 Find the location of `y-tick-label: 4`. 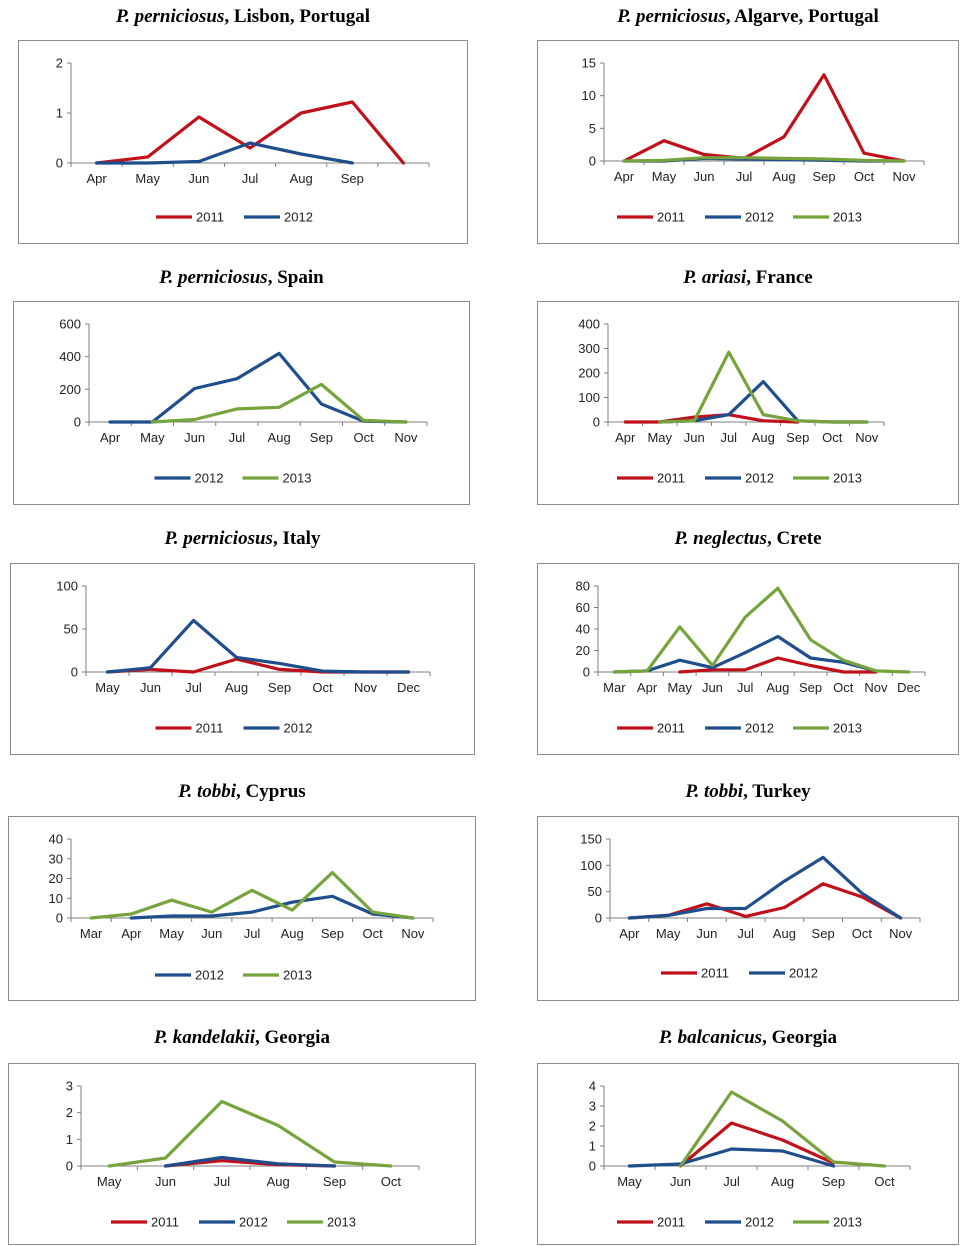

y-tick-label: 4 is located at coordinates (592, 1086).